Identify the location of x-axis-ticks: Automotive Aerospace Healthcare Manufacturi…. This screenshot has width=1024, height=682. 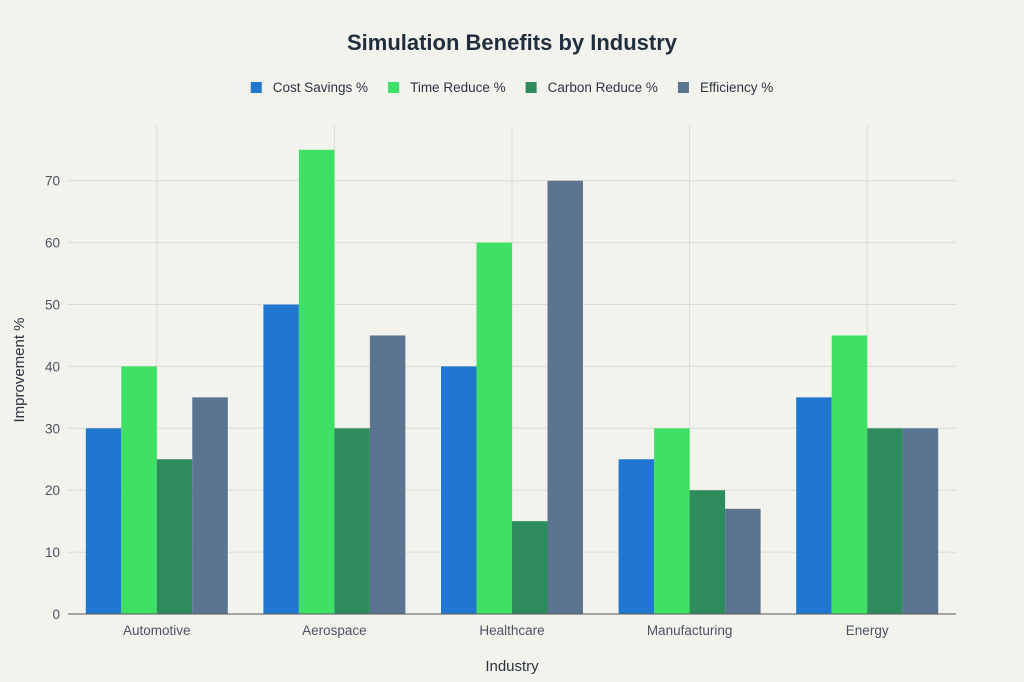
(506, 630).